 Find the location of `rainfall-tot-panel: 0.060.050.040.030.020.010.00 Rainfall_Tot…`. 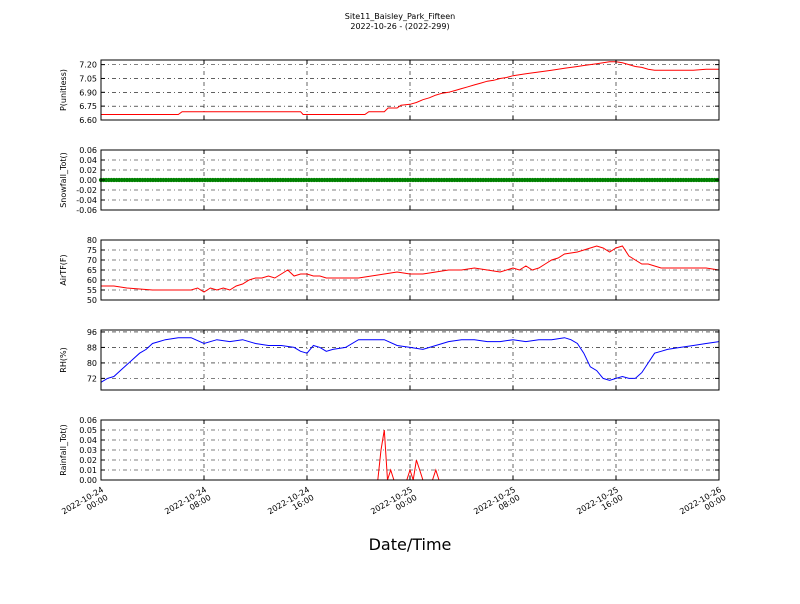

rainfall-tot-panel: 0.060.050.040.030.020.010.00 Rainfall_Tot… is located at coordinates (389, 450).